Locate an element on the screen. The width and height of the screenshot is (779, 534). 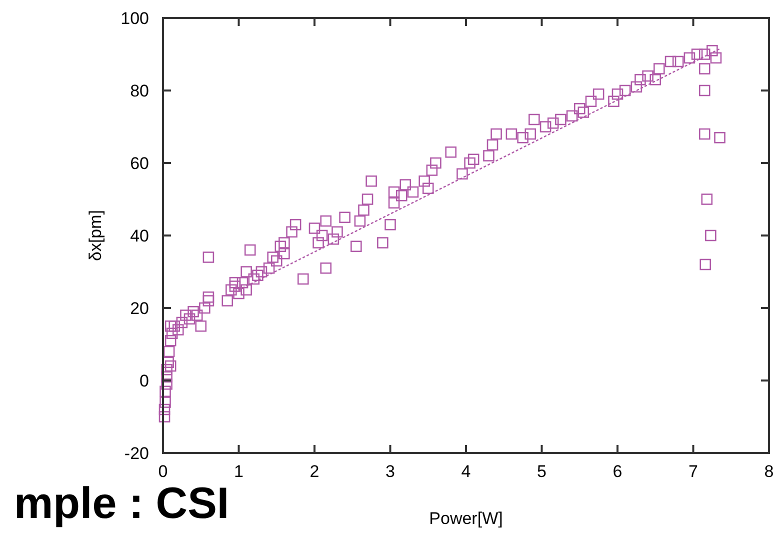
x-tick-label: 8 is located at coordinates (769, 471).